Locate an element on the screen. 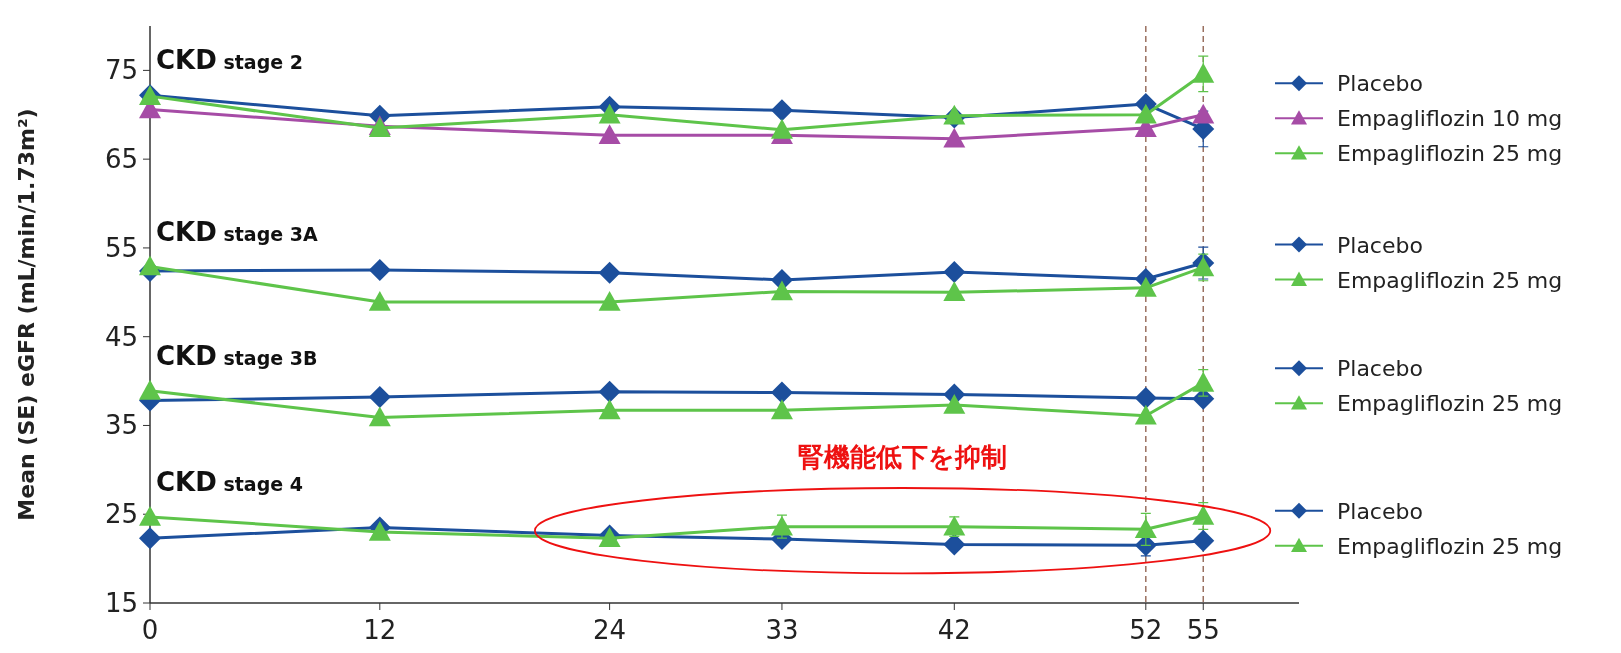 The image size is (1621, 653). y-axis-title: Mean (SE) eGFR (mL/min/1.73m²) is located at coordinates (26, 314).